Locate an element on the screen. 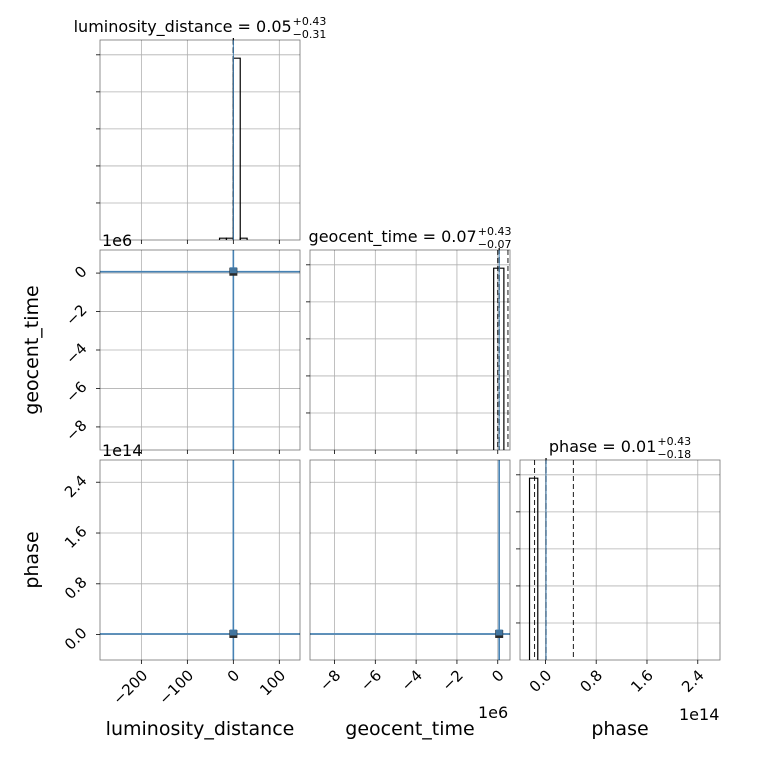 The width and height of the screenshot is (760, 760). scatter-2-1: −8 −6 −4 −2 0 is located at coordinates (410, 577).